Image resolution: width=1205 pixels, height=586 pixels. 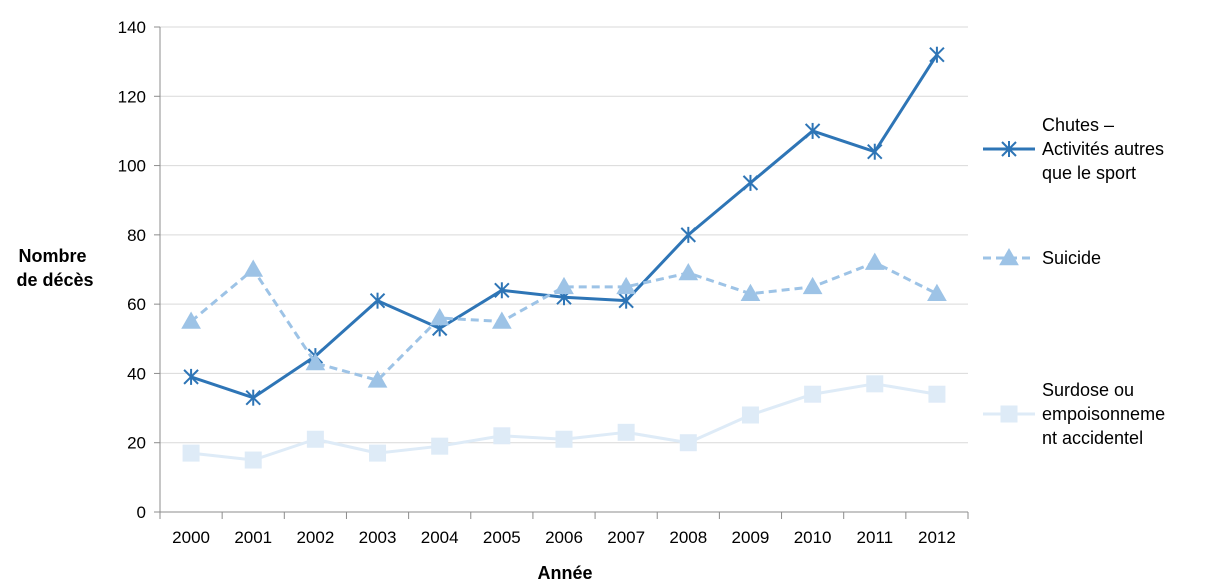 I want to click on legend-label-2: Surdose ou empoisonneme nt accidentel, so click(x=1103, y=414).